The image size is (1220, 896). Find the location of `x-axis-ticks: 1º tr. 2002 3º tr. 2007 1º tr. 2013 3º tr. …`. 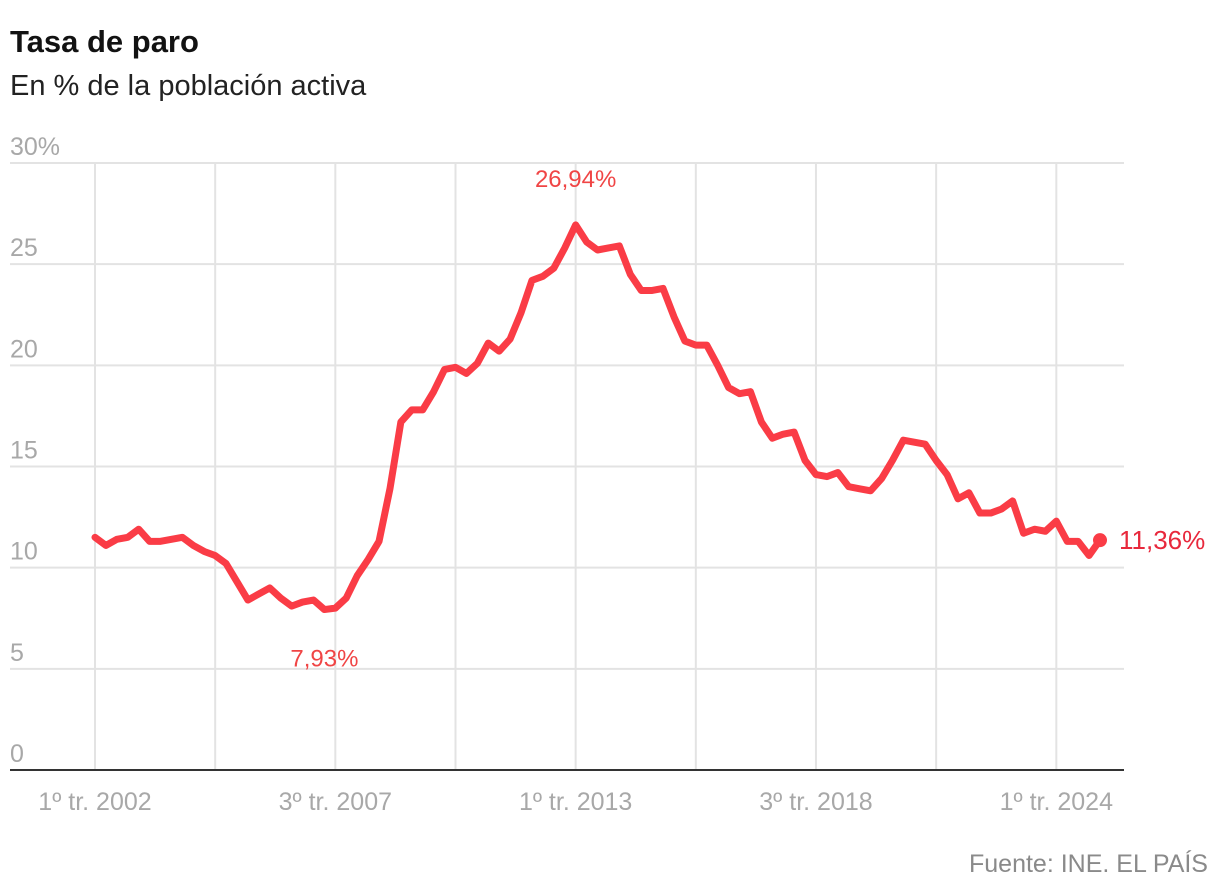

x-axis-ticks: 1º tr. 2002 3º tr. 2007 1º tr. 2013 3º tr. … is located at coordinates (575, 802).